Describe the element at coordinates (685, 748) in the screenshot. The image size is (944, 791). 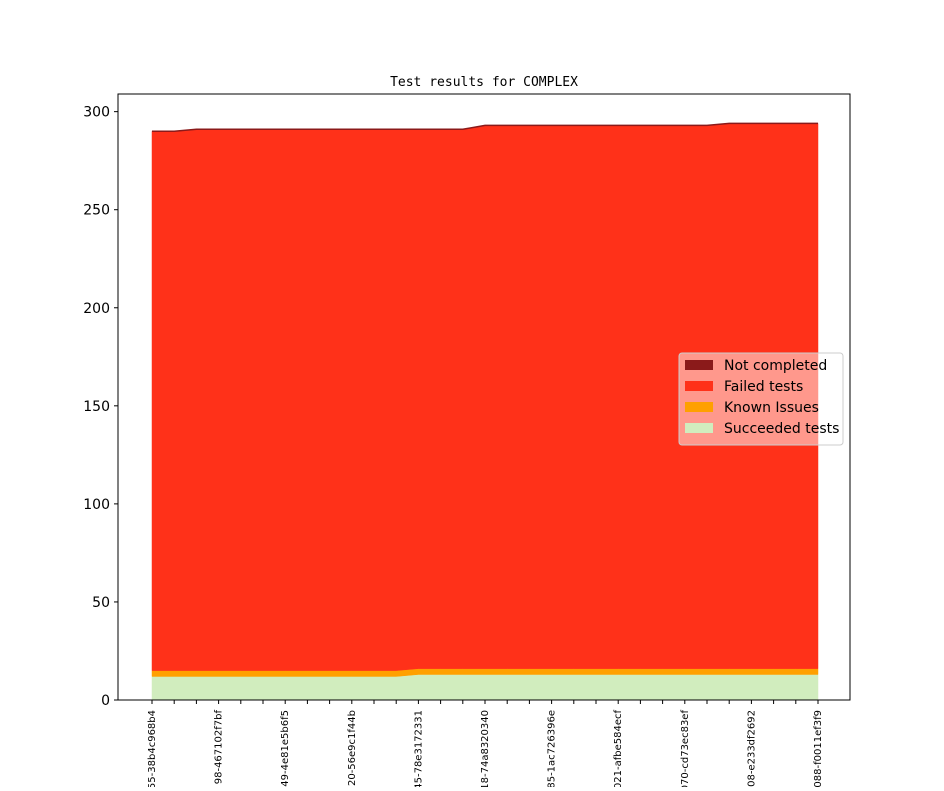
I see `x-tick-label: 070-cd73ec83ef` at that location.